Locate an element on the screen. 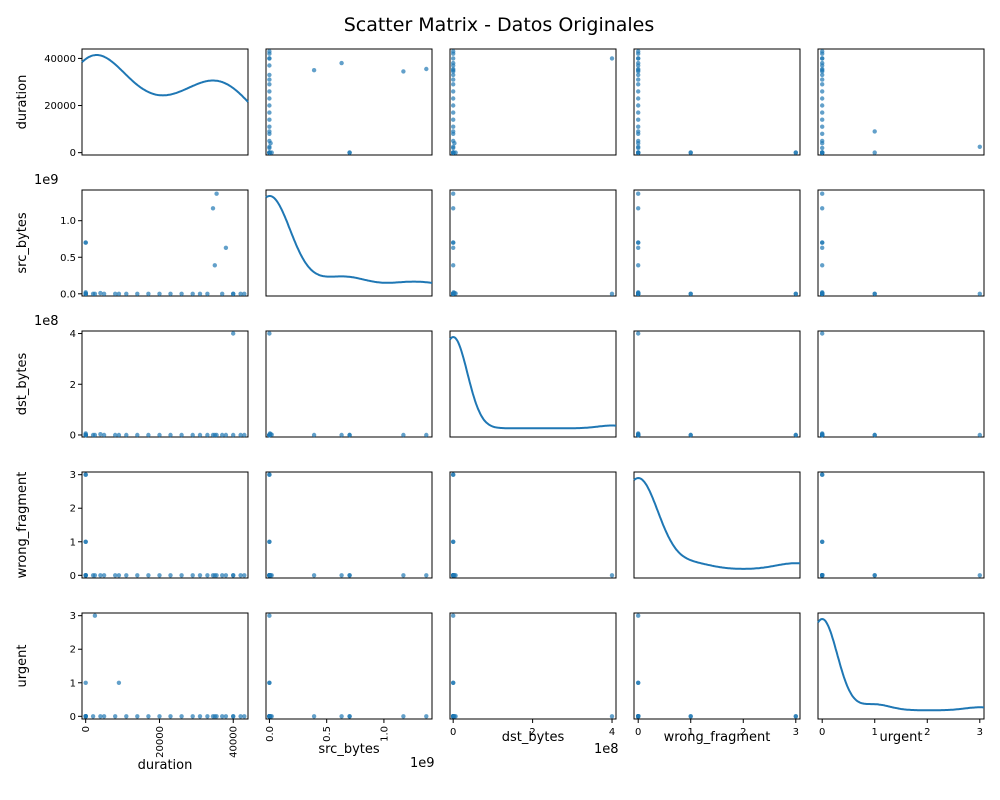 Image resolution: width=1000 pixels, height=800 pixels. y-axis-label-src_bytes: src_bytes is located at coordinates (22, 243).